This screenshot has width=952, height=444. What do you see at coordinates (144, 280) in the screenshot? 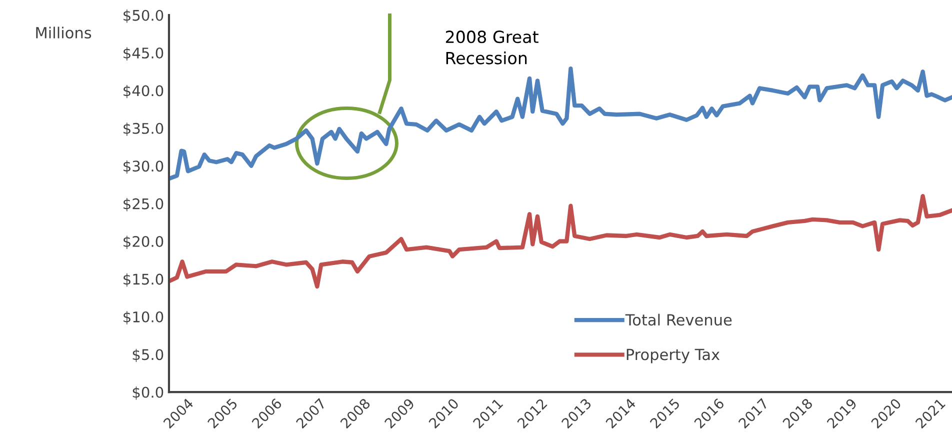
I see `y-tick-label: $15.0` at bounding box center [144, 280].